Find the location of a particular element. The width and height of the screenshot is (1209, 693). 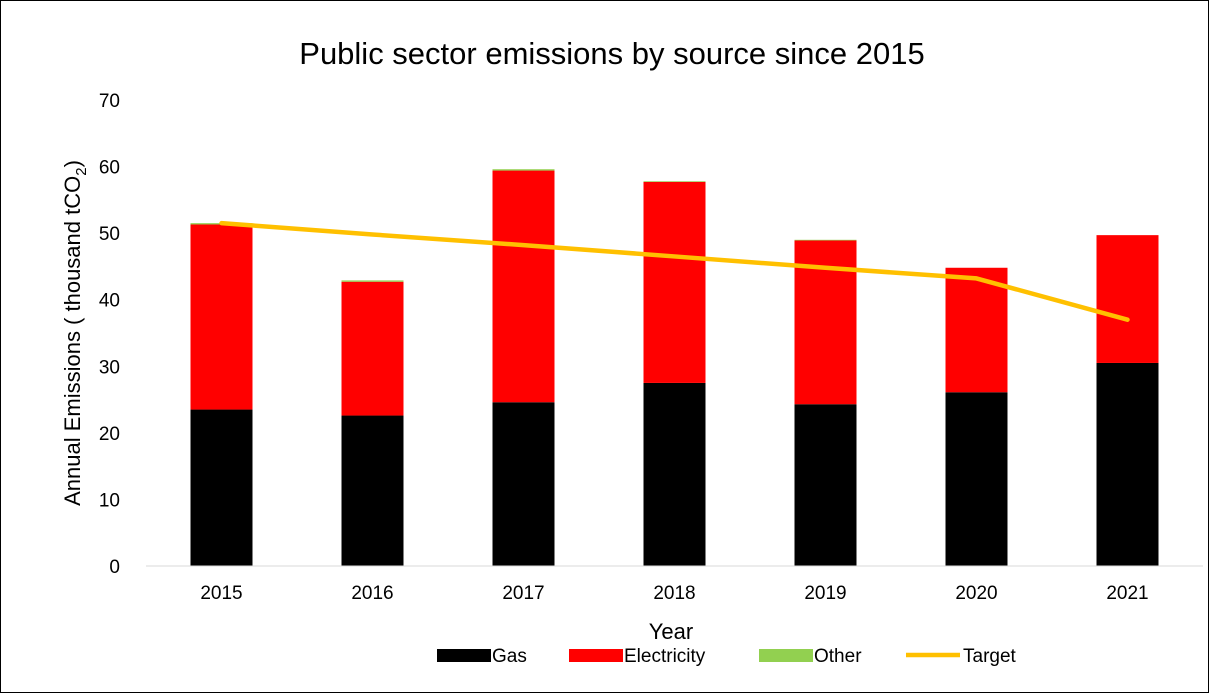

x-tick-label-2018: 2018 is located at coordinates (674, 593).